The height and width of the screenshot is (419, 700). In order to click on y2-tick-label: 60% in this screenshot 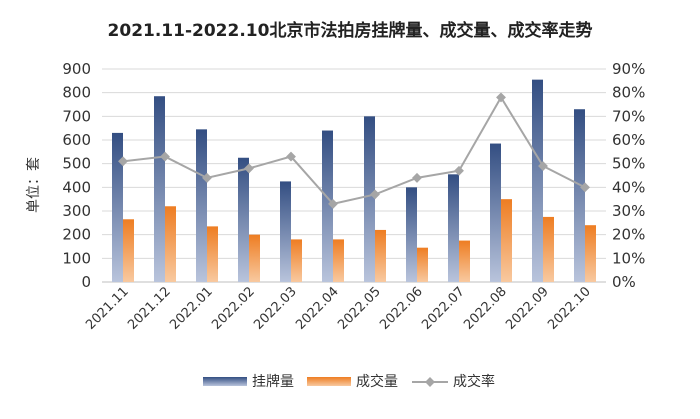, I will do `click(628, 140)`.